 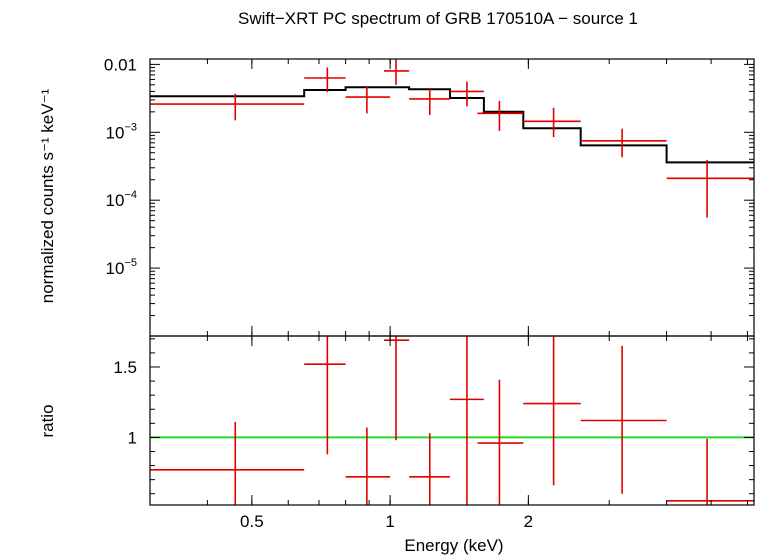 What do you see at coordinates (120, 166) in the screenshot?
I see `top-y-tick-labels: 0.01 10⁻³ 10⁻⁴ 10⁻⁵` at bounding box center [120, 166].